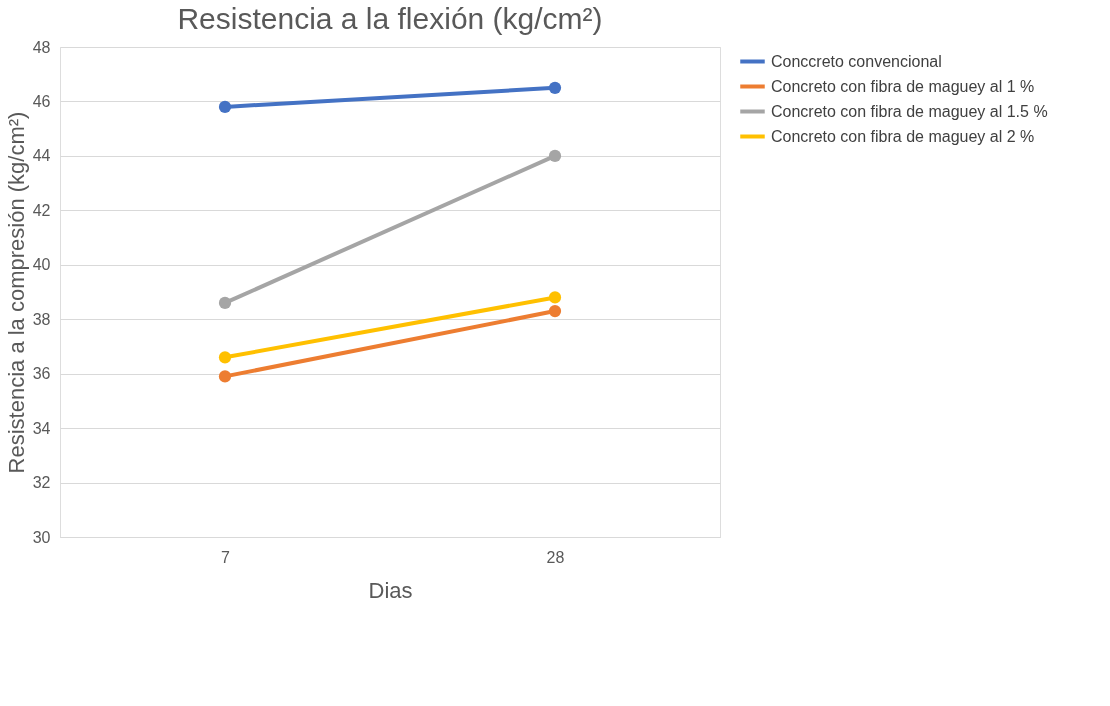 Image resolution: width=1110 pixels, height=706 pixels. I want to click on y-axis-title: Resistencia a la compresión (kg/cm²), so click(16, 292).